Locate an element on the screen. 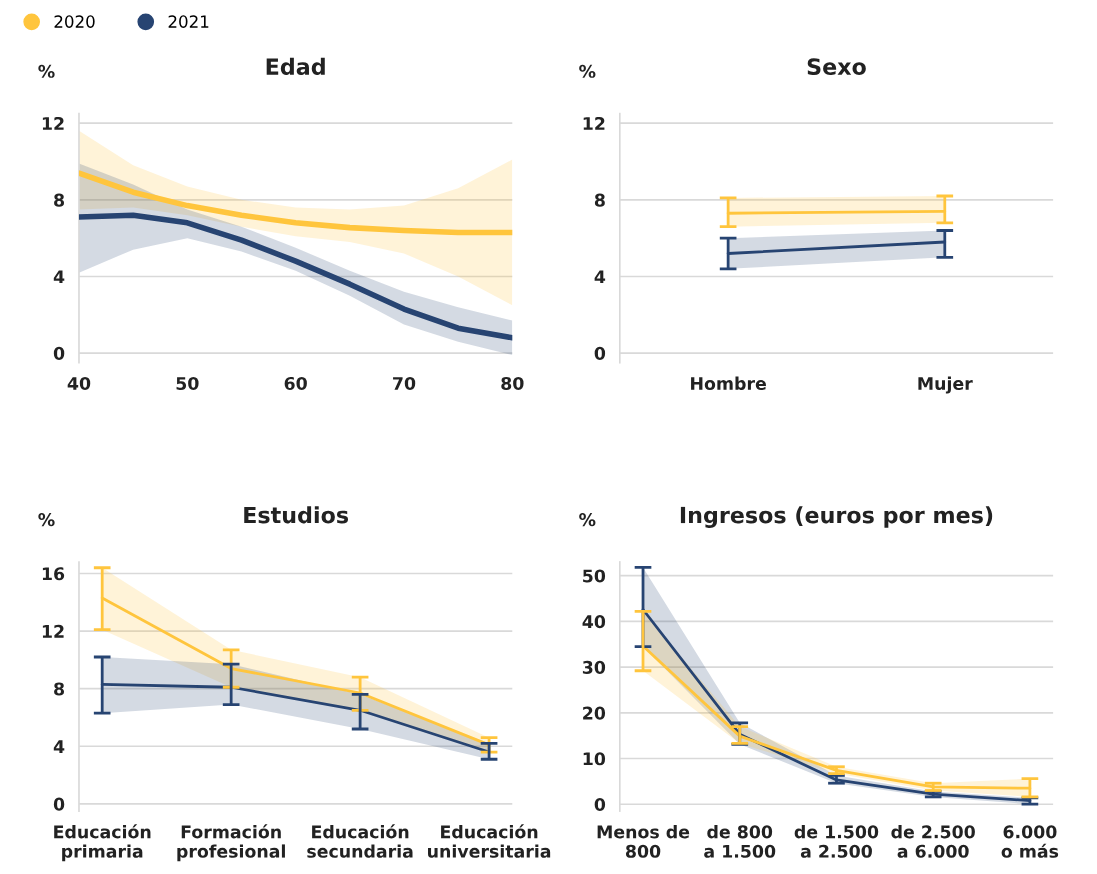  x-tick-label: Educación universitaria is located at coordinates (489, 841).